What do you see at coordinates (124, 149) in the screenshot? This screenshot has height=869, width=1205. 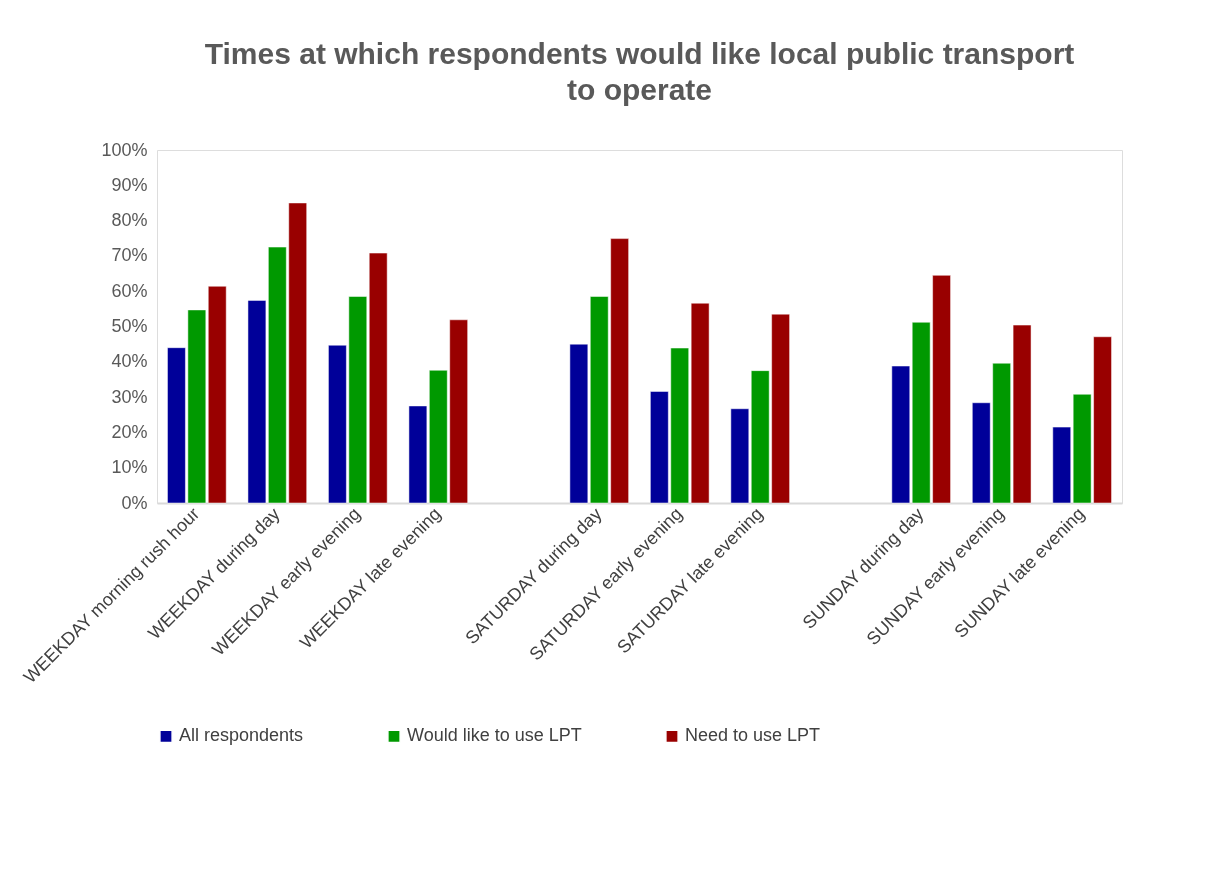 I see `y-tick-label: 100%` at bounding box center [124, 149].